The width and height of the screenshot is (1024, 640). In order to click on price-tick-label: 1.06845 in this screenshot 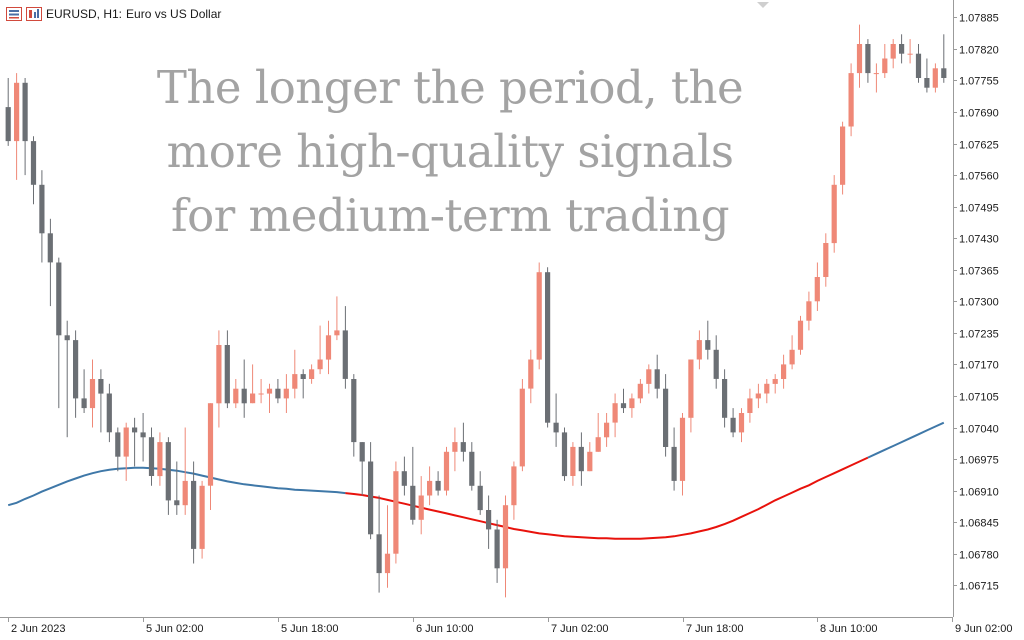, I will do `click(979, 524)`.